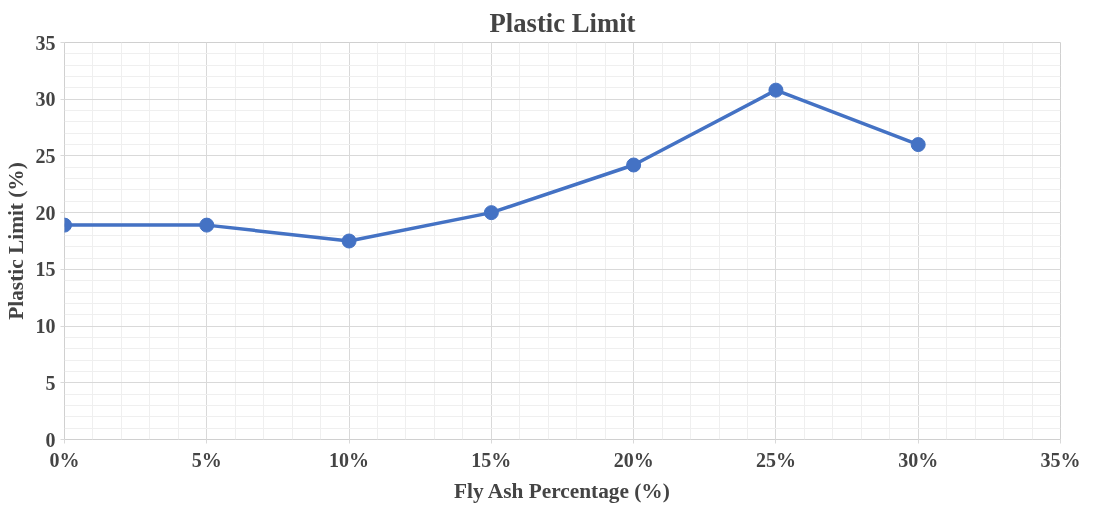 This screenshot has width=1113, height=512. Describe the element at coordinates (1060, 459) in the screenshot. I see `x-tick-label: 35%` at that location.